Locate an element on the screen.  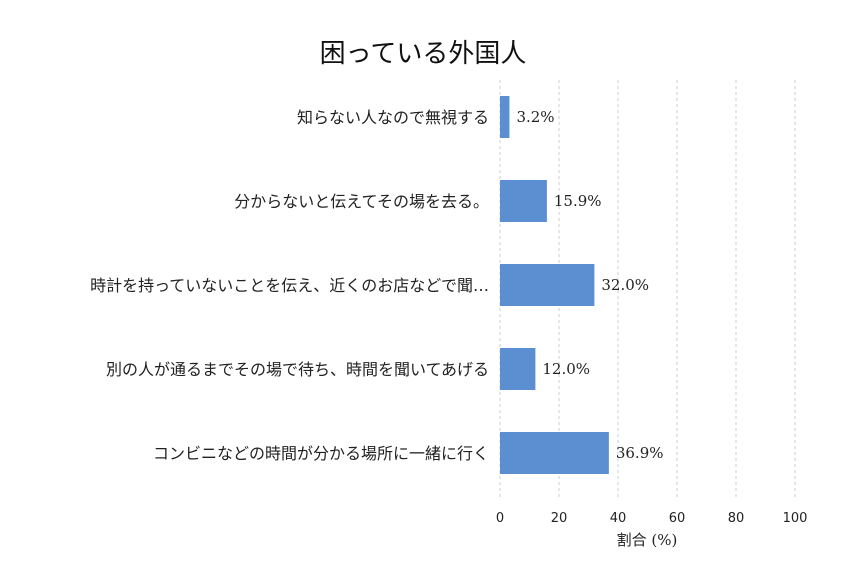
x-tick-label: 40 is located at coordinates (618, 518).